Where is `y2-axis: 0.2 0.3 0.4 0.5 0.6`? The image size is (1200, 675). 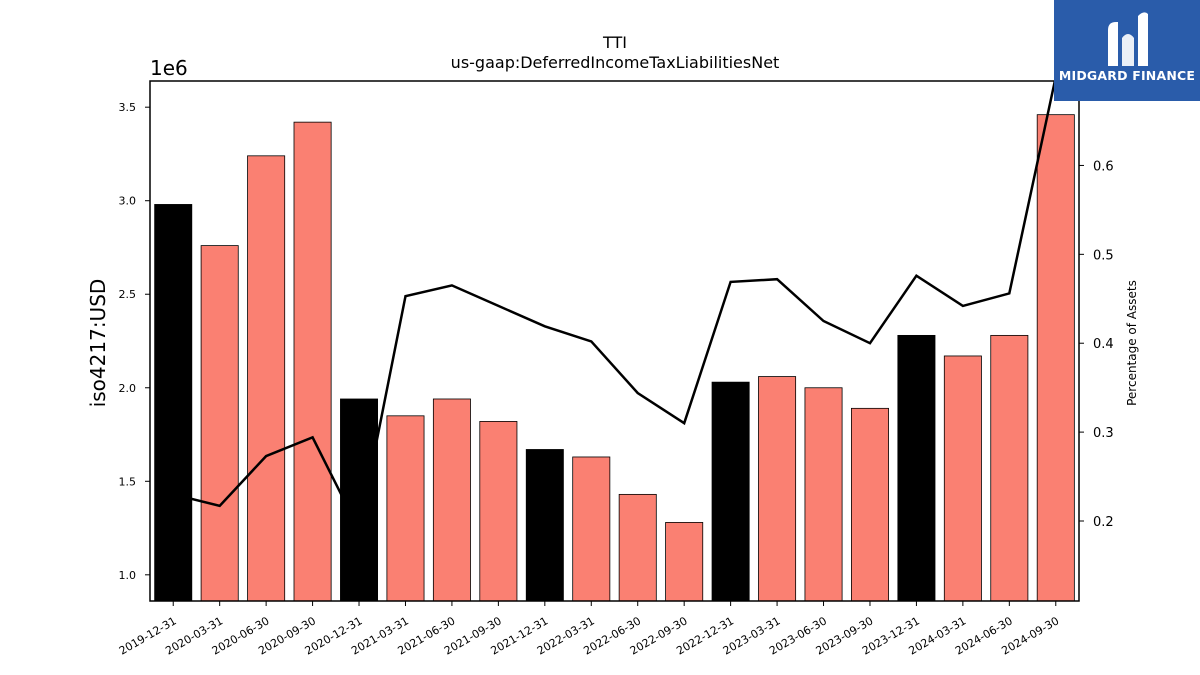 y2-axis: 0.2 0.3 0.4 0.5 0.6 is located at coordinates (1096, 344).